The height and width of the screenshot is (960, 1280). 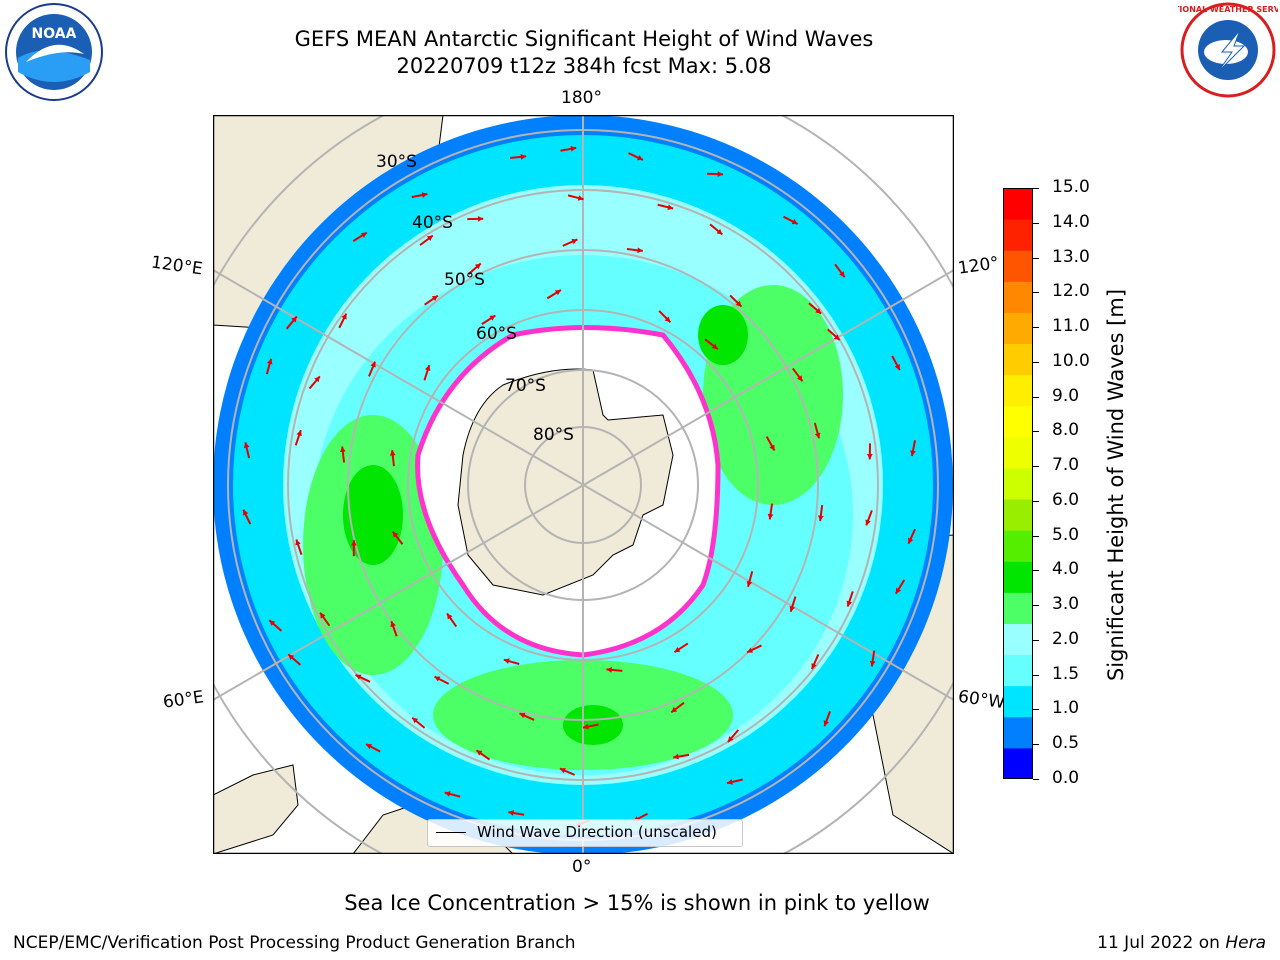 What do you see at coordinates (981, 700) in the screenshot?
I see `meridian-label-60w: 60°W` at bounding box center [981, 700].